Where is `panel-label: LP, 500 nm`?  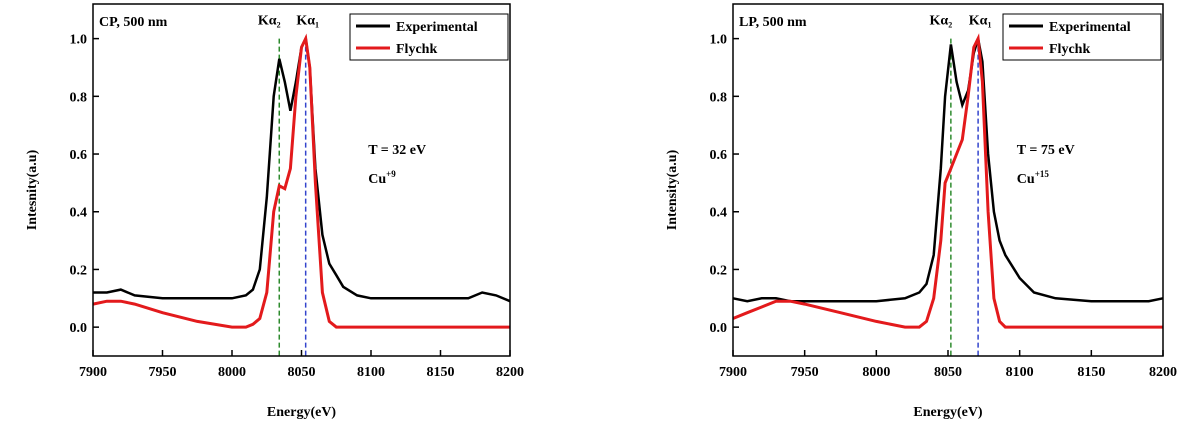
panel-label: LP, 500 nm is located at coordinates (773, 22).